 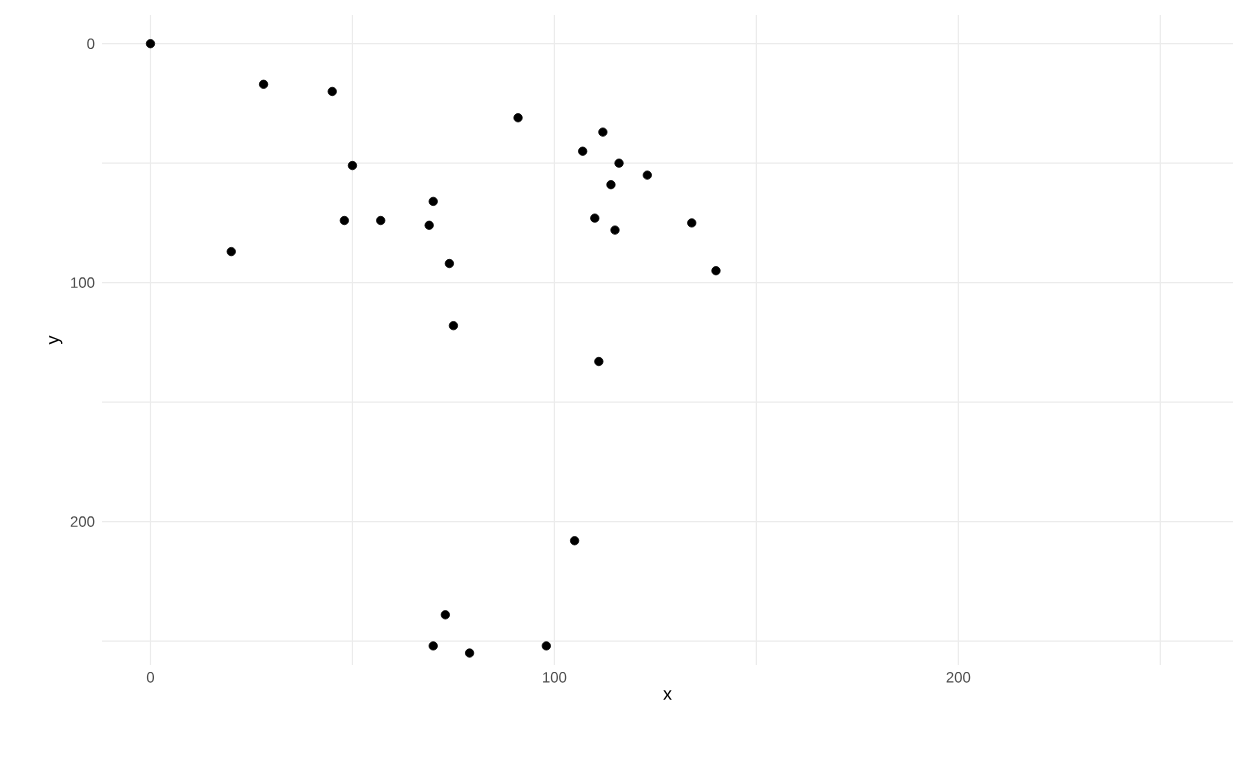 What do you see at coordinates (555, 677) in the screenshot?
I see `x-tick-label: 100` at bounding box center [555, 677].